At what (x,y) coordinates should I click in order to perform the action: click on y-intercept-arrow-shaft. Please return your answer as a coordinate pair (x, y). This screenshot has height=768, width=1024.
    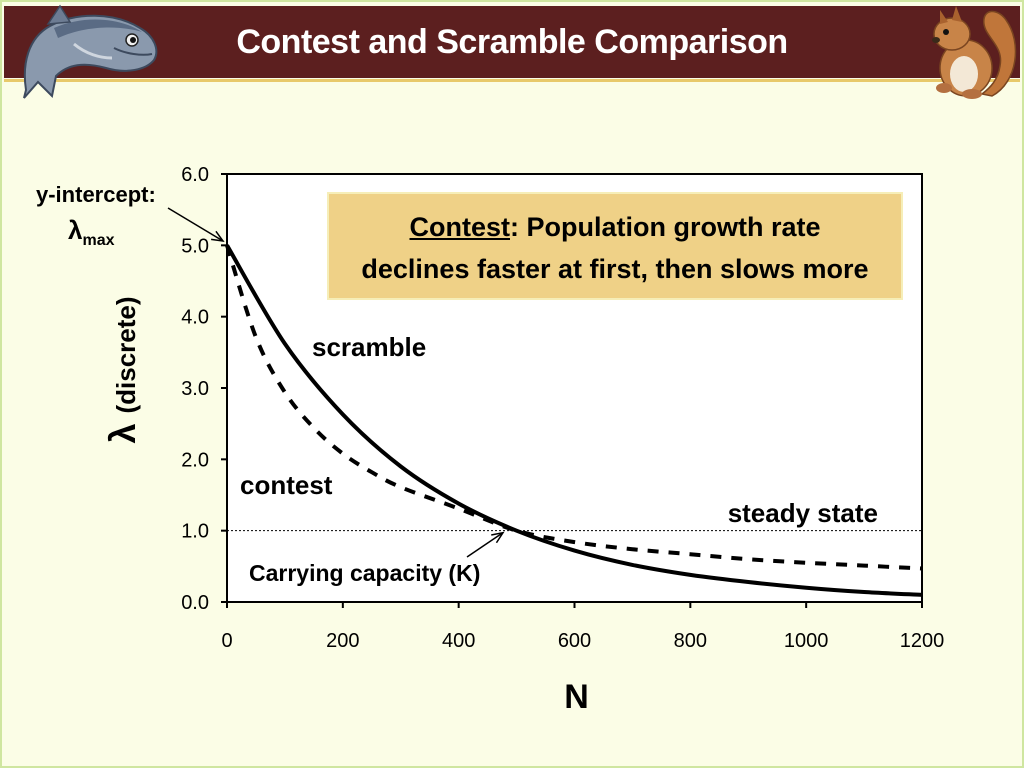
    Looking at the image, I should click on (195, 224).